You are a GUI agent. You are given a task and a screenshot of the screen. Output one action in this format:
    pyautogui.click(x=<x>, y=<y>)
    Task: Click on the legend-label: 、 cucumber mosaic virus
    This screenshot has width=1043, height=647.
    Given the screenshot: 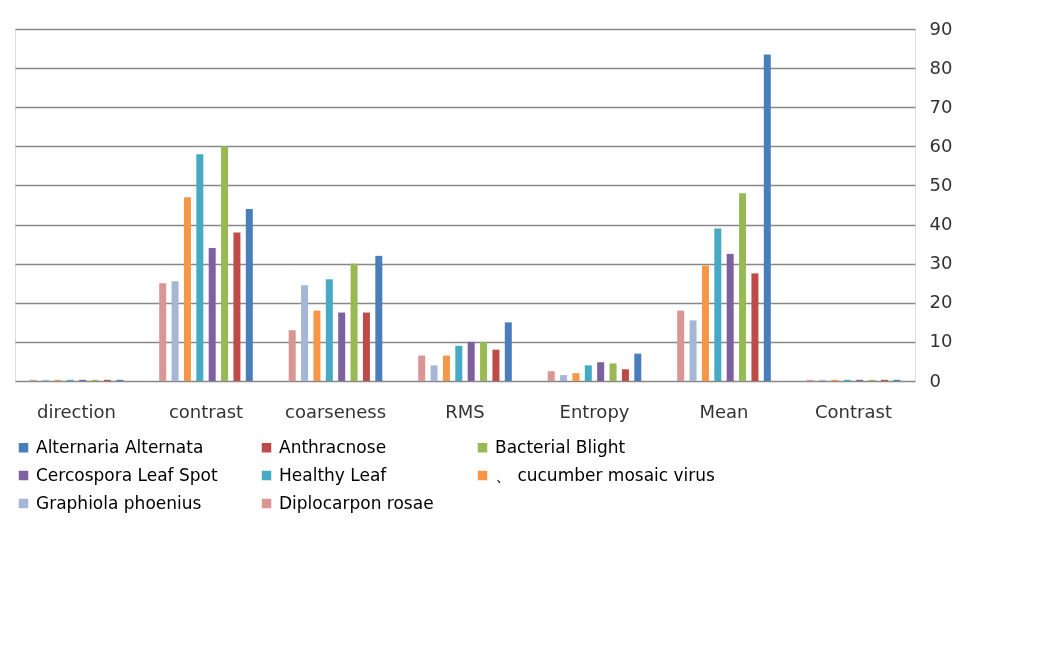 What is the action you would take?
    pyautogui.click(x=605, y=474)
    